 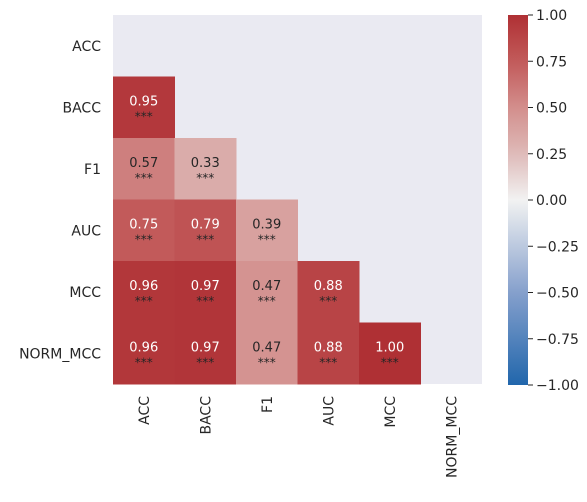 What do you see at coordinates (143, 101) in the screenshot?
I see `cell-value-label: 0.95` at bounding box center [143, 101].